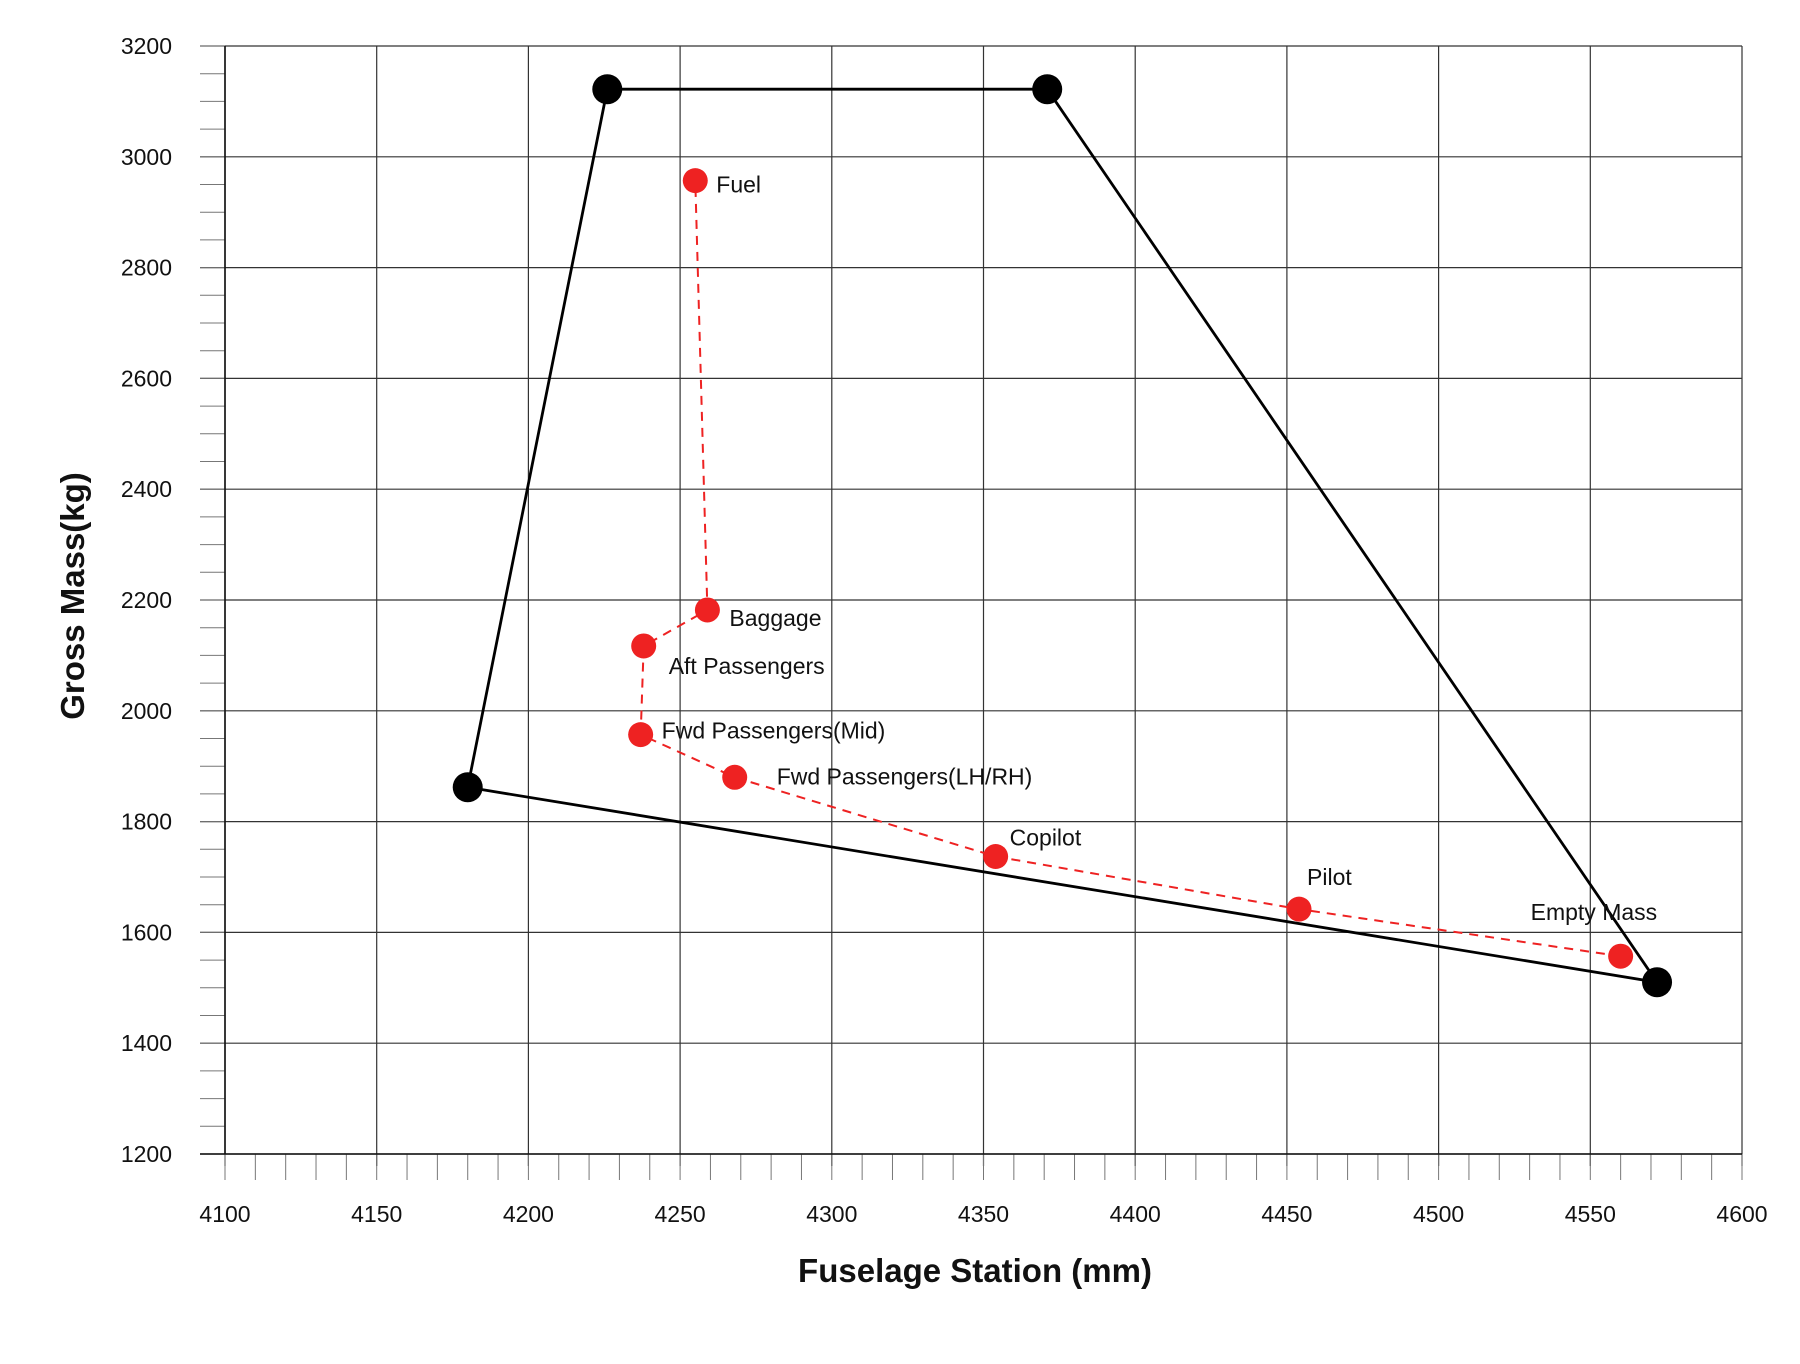 The height and width of the screenshot is (1364, 1800). I want to click on y-tick-label: 2200, so click(146, 600).